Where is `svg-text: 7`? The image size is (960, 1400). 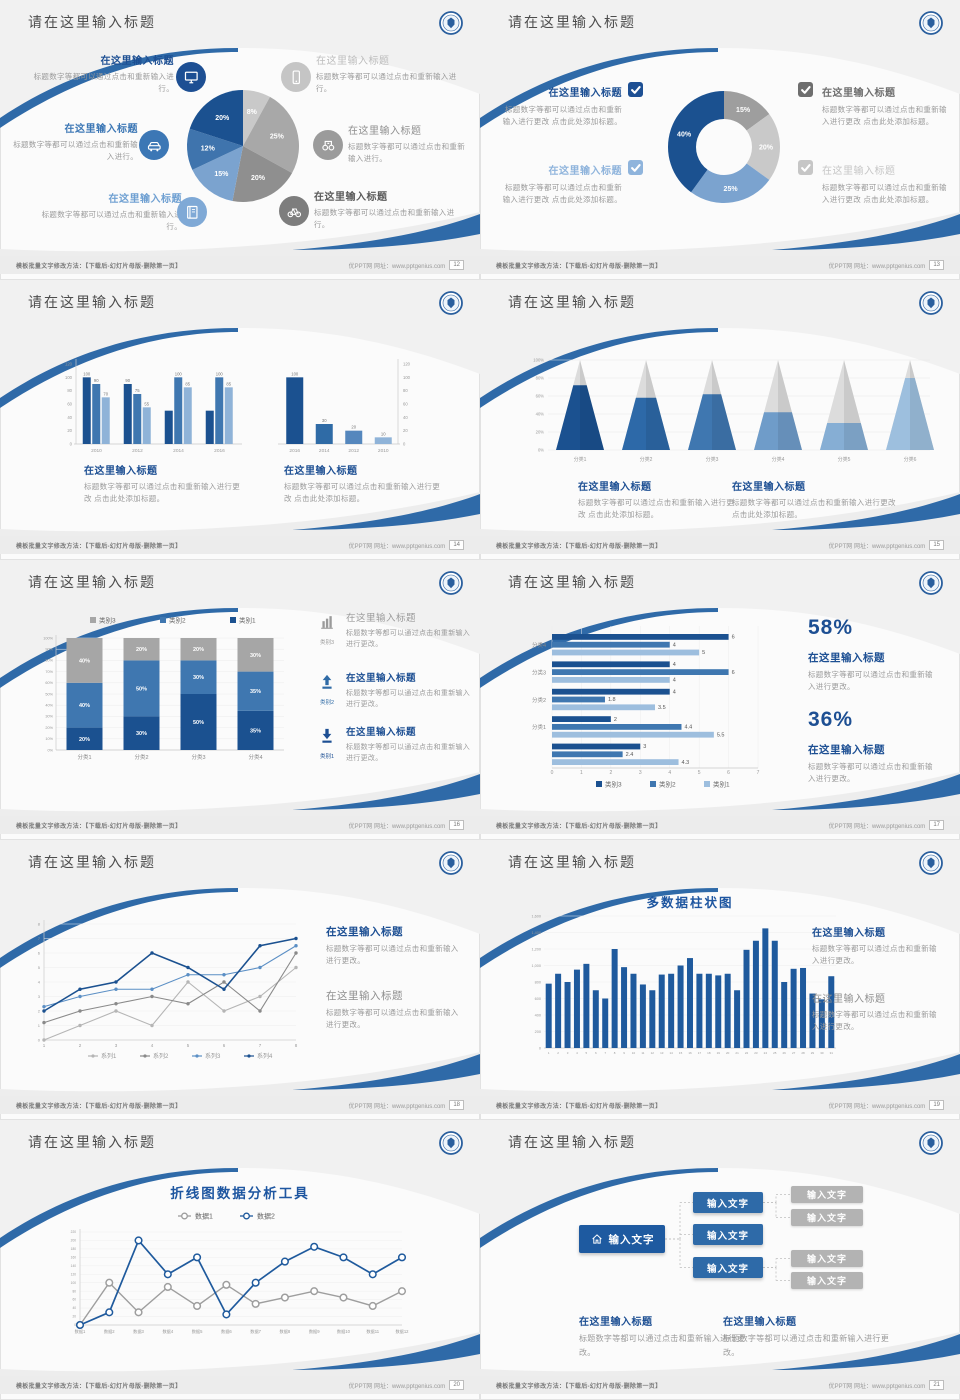
svg-text: 7 is located at coordinates (39, 938).